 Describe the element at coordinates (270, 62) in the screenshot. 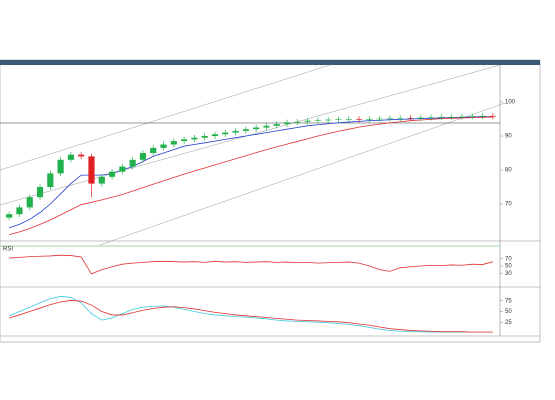

I see `title-bar` at that location.